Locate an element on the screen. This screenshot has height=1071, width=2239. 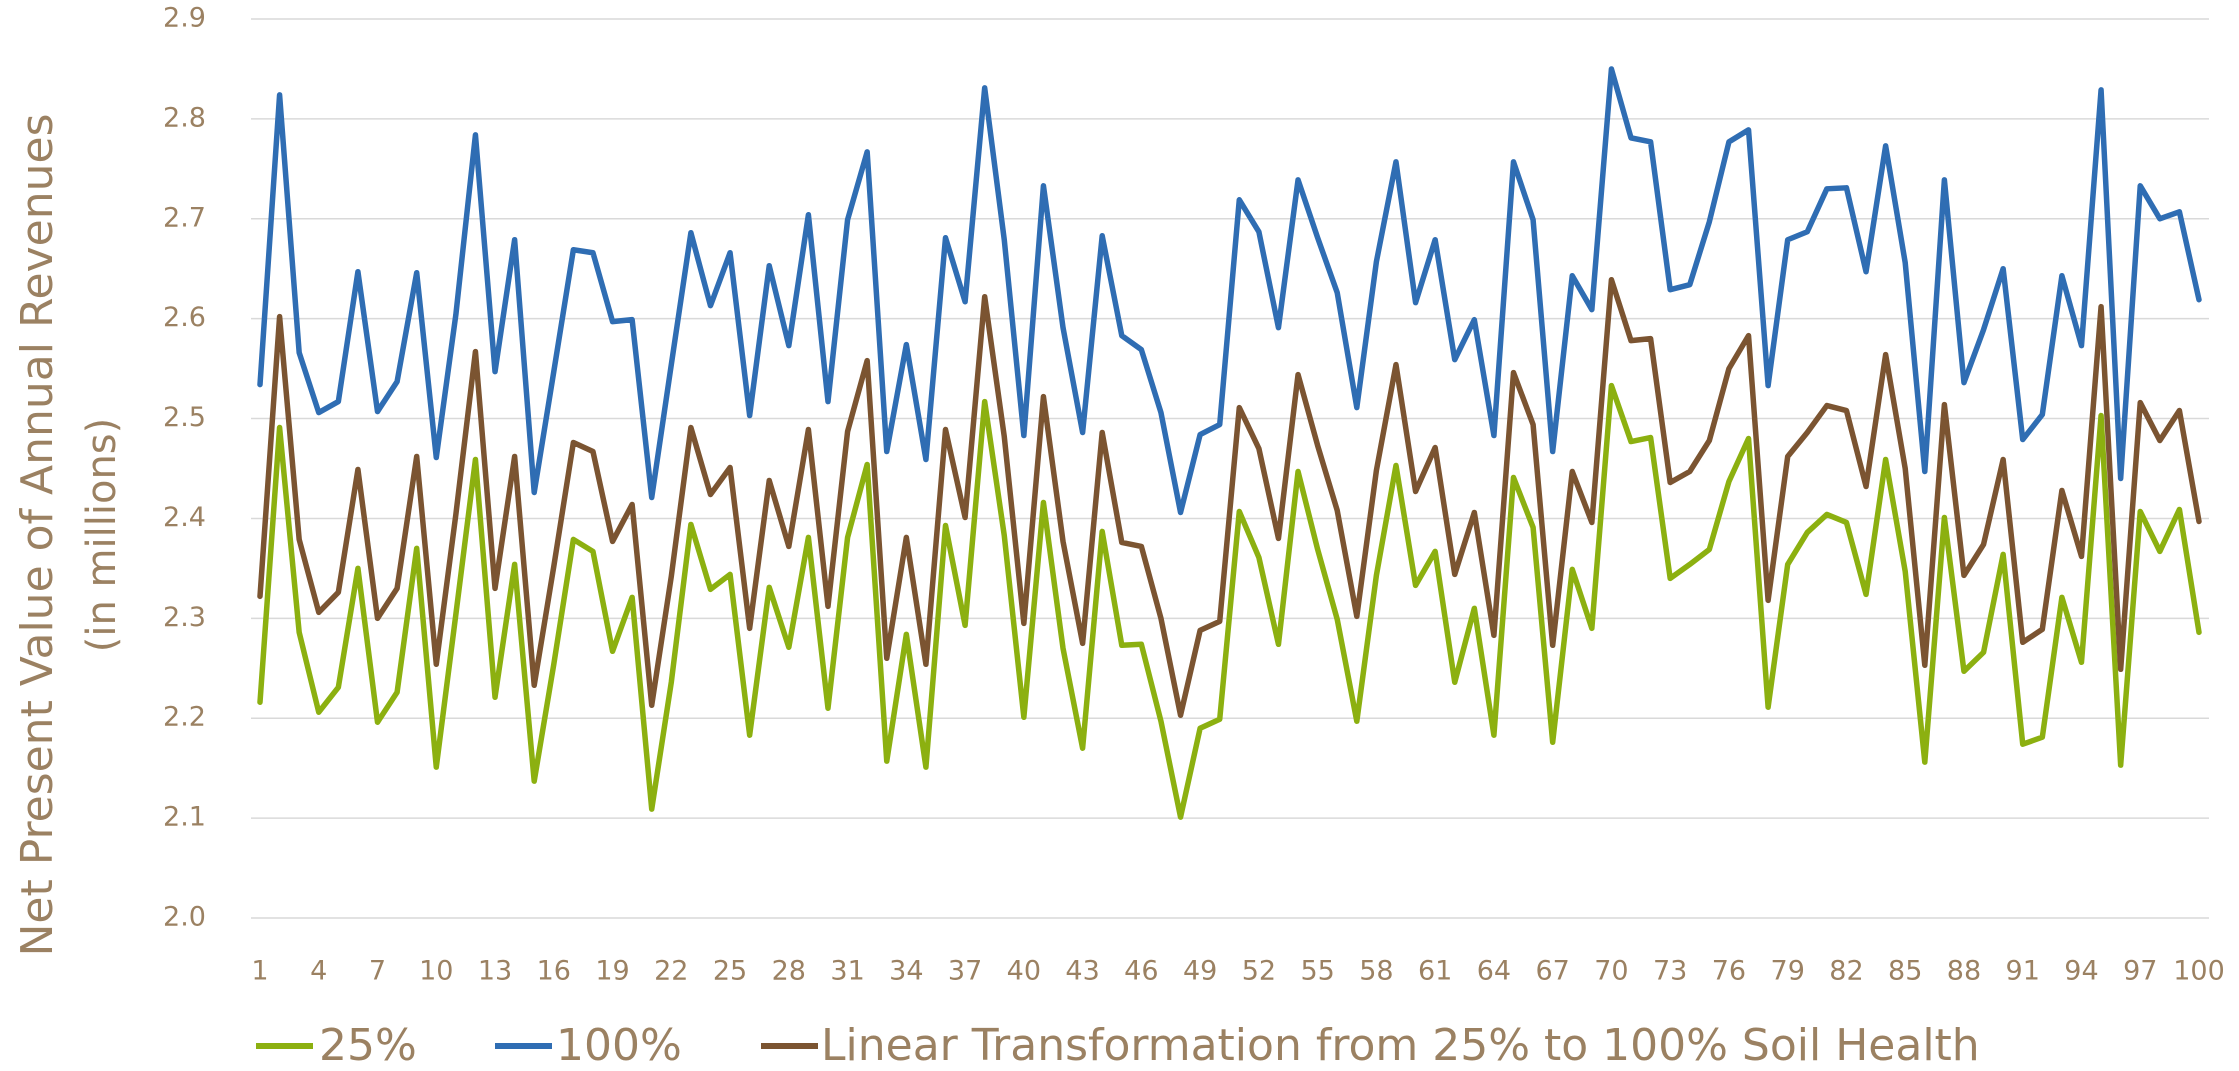
y-axis-title: Net Present Value of Annual Revenues is located at coordinates (37, 535).